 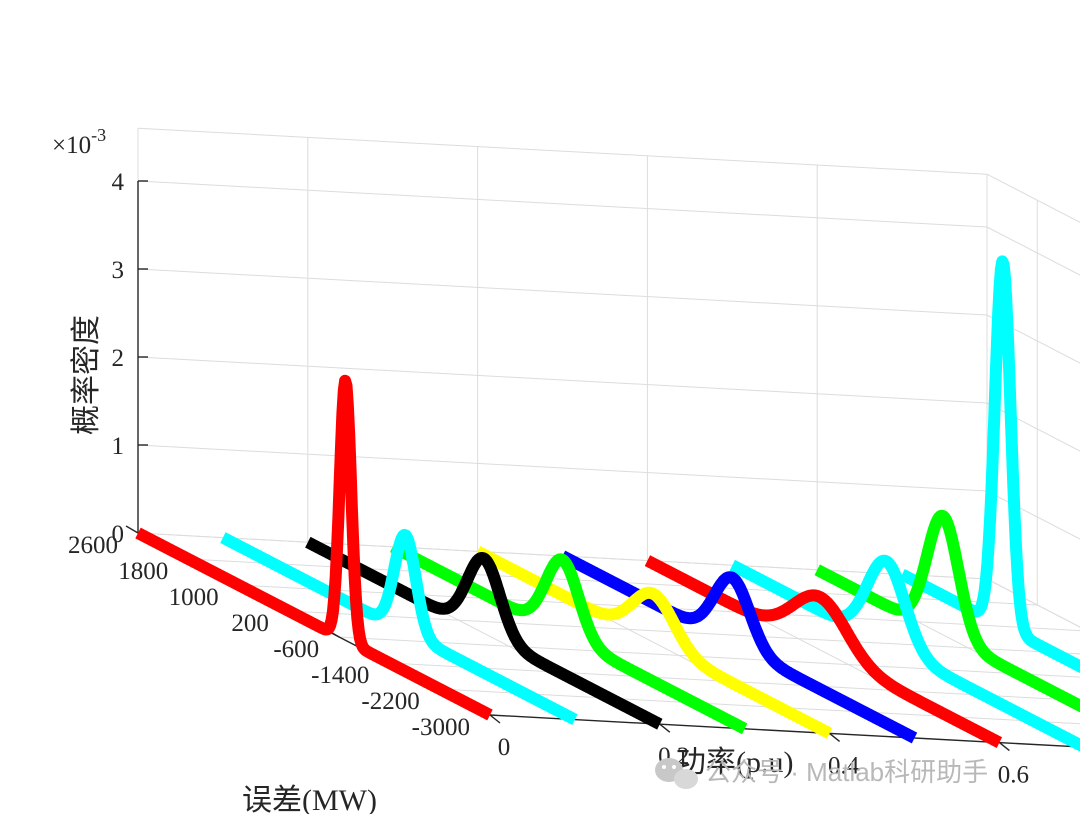 I want to click on z-tick-label: 0, so click(x=118, y=534).